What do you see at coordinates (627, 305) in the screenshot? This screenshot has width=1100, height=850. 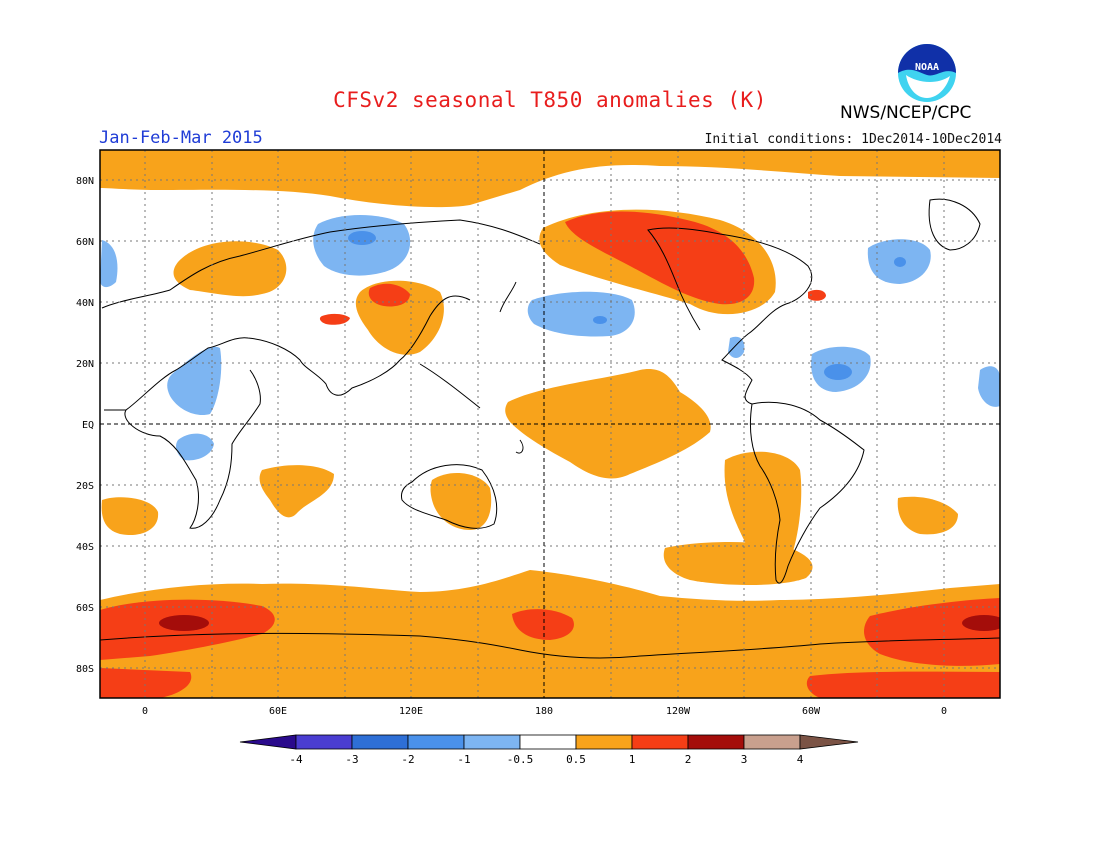 I see `moderate-cool-regions` at bounding box center [627, 305].